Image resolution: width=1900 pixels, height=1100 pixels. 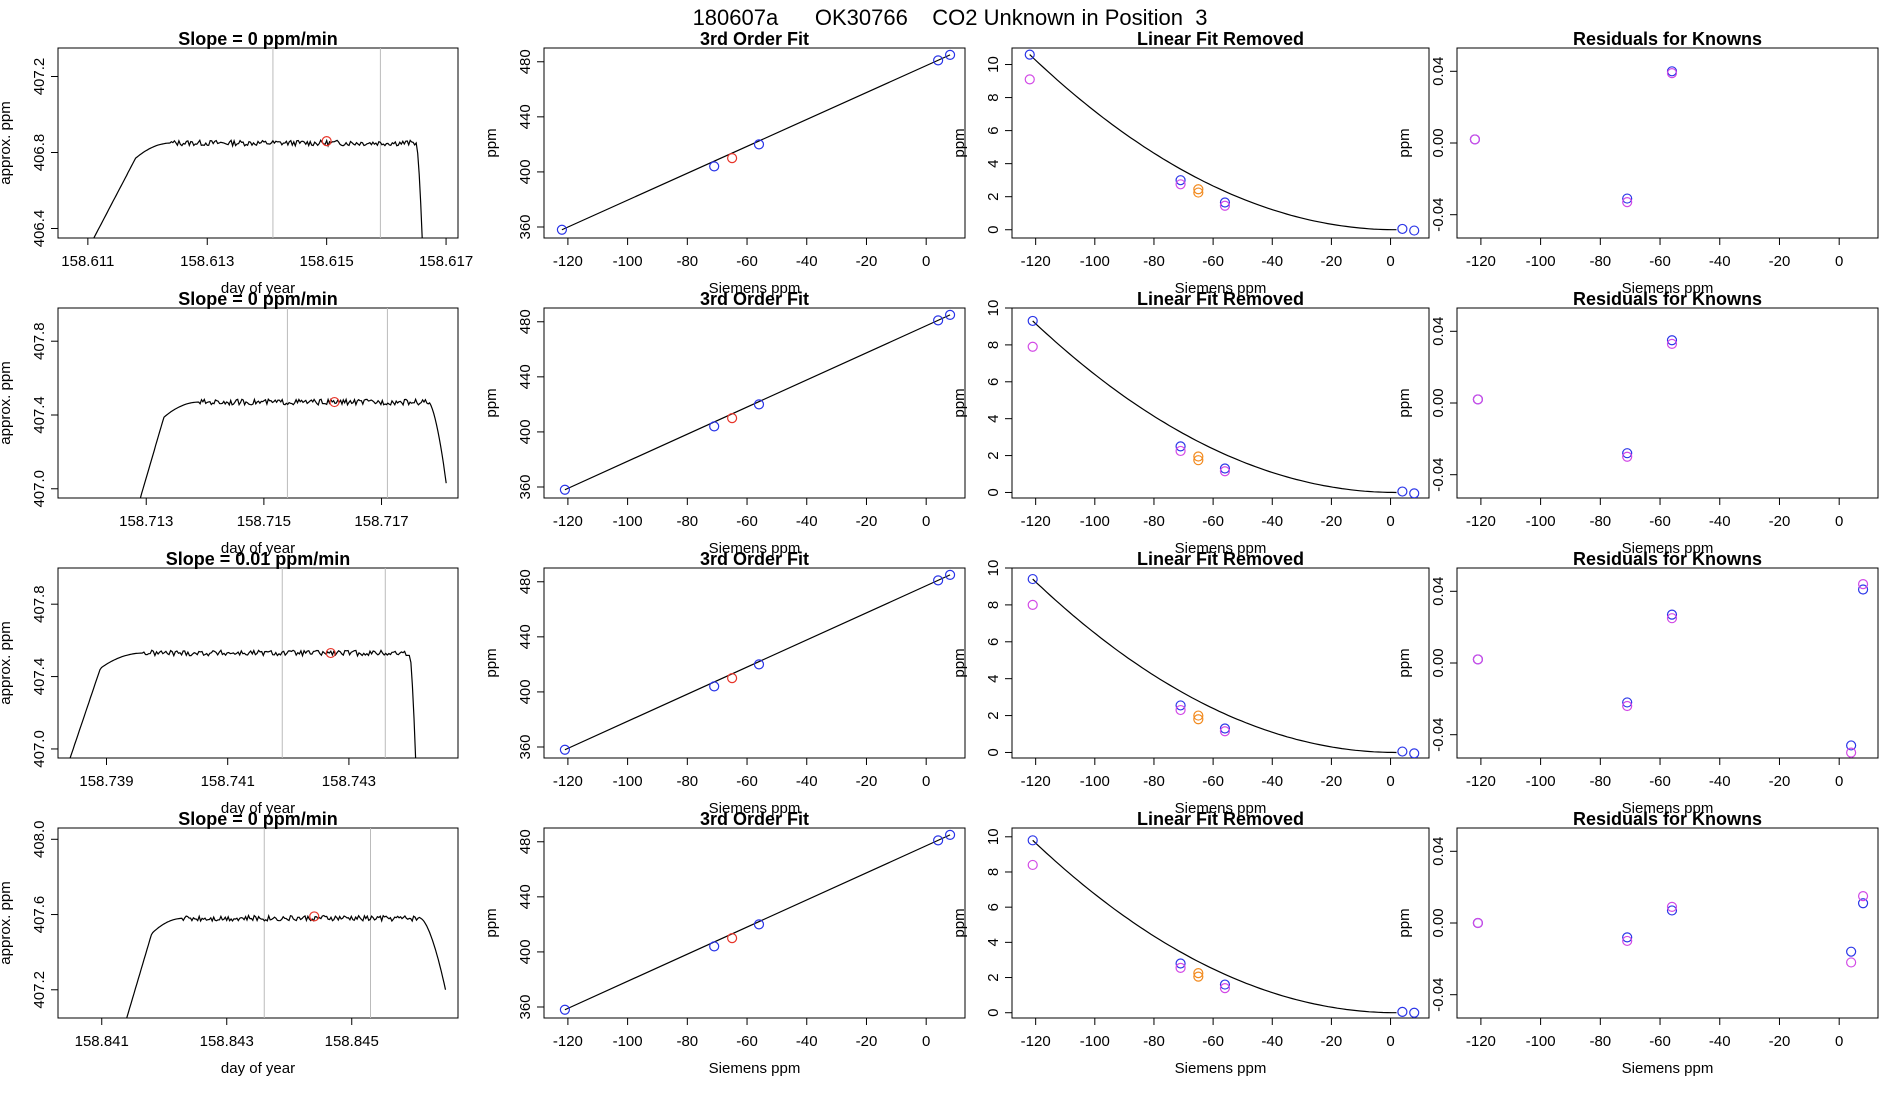 What do you see at coordinates (327, 261) in the screenshot?
I see `x-tick-label: 158.615` at bounding box center [327, 261].